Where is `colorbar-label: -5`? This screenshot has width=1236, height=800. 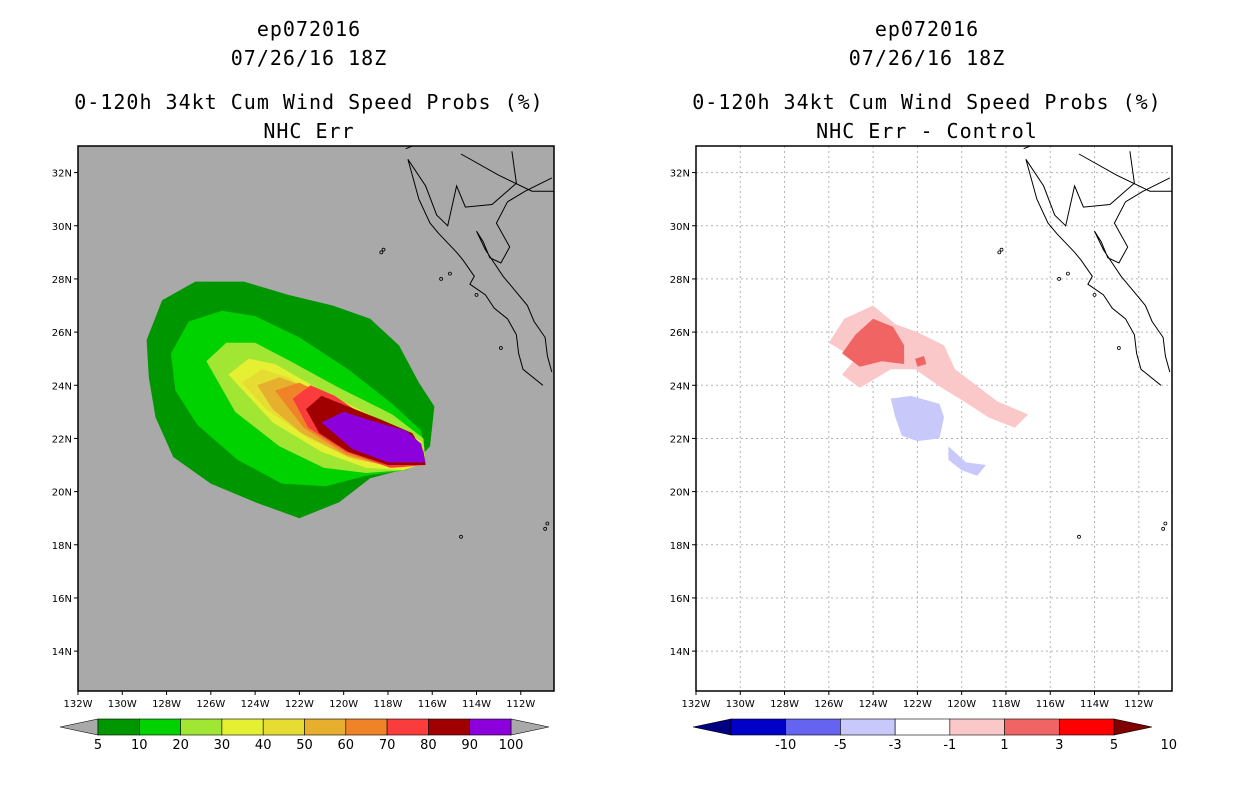 colorbar-label: -5 is located at coordinates (840, 745).